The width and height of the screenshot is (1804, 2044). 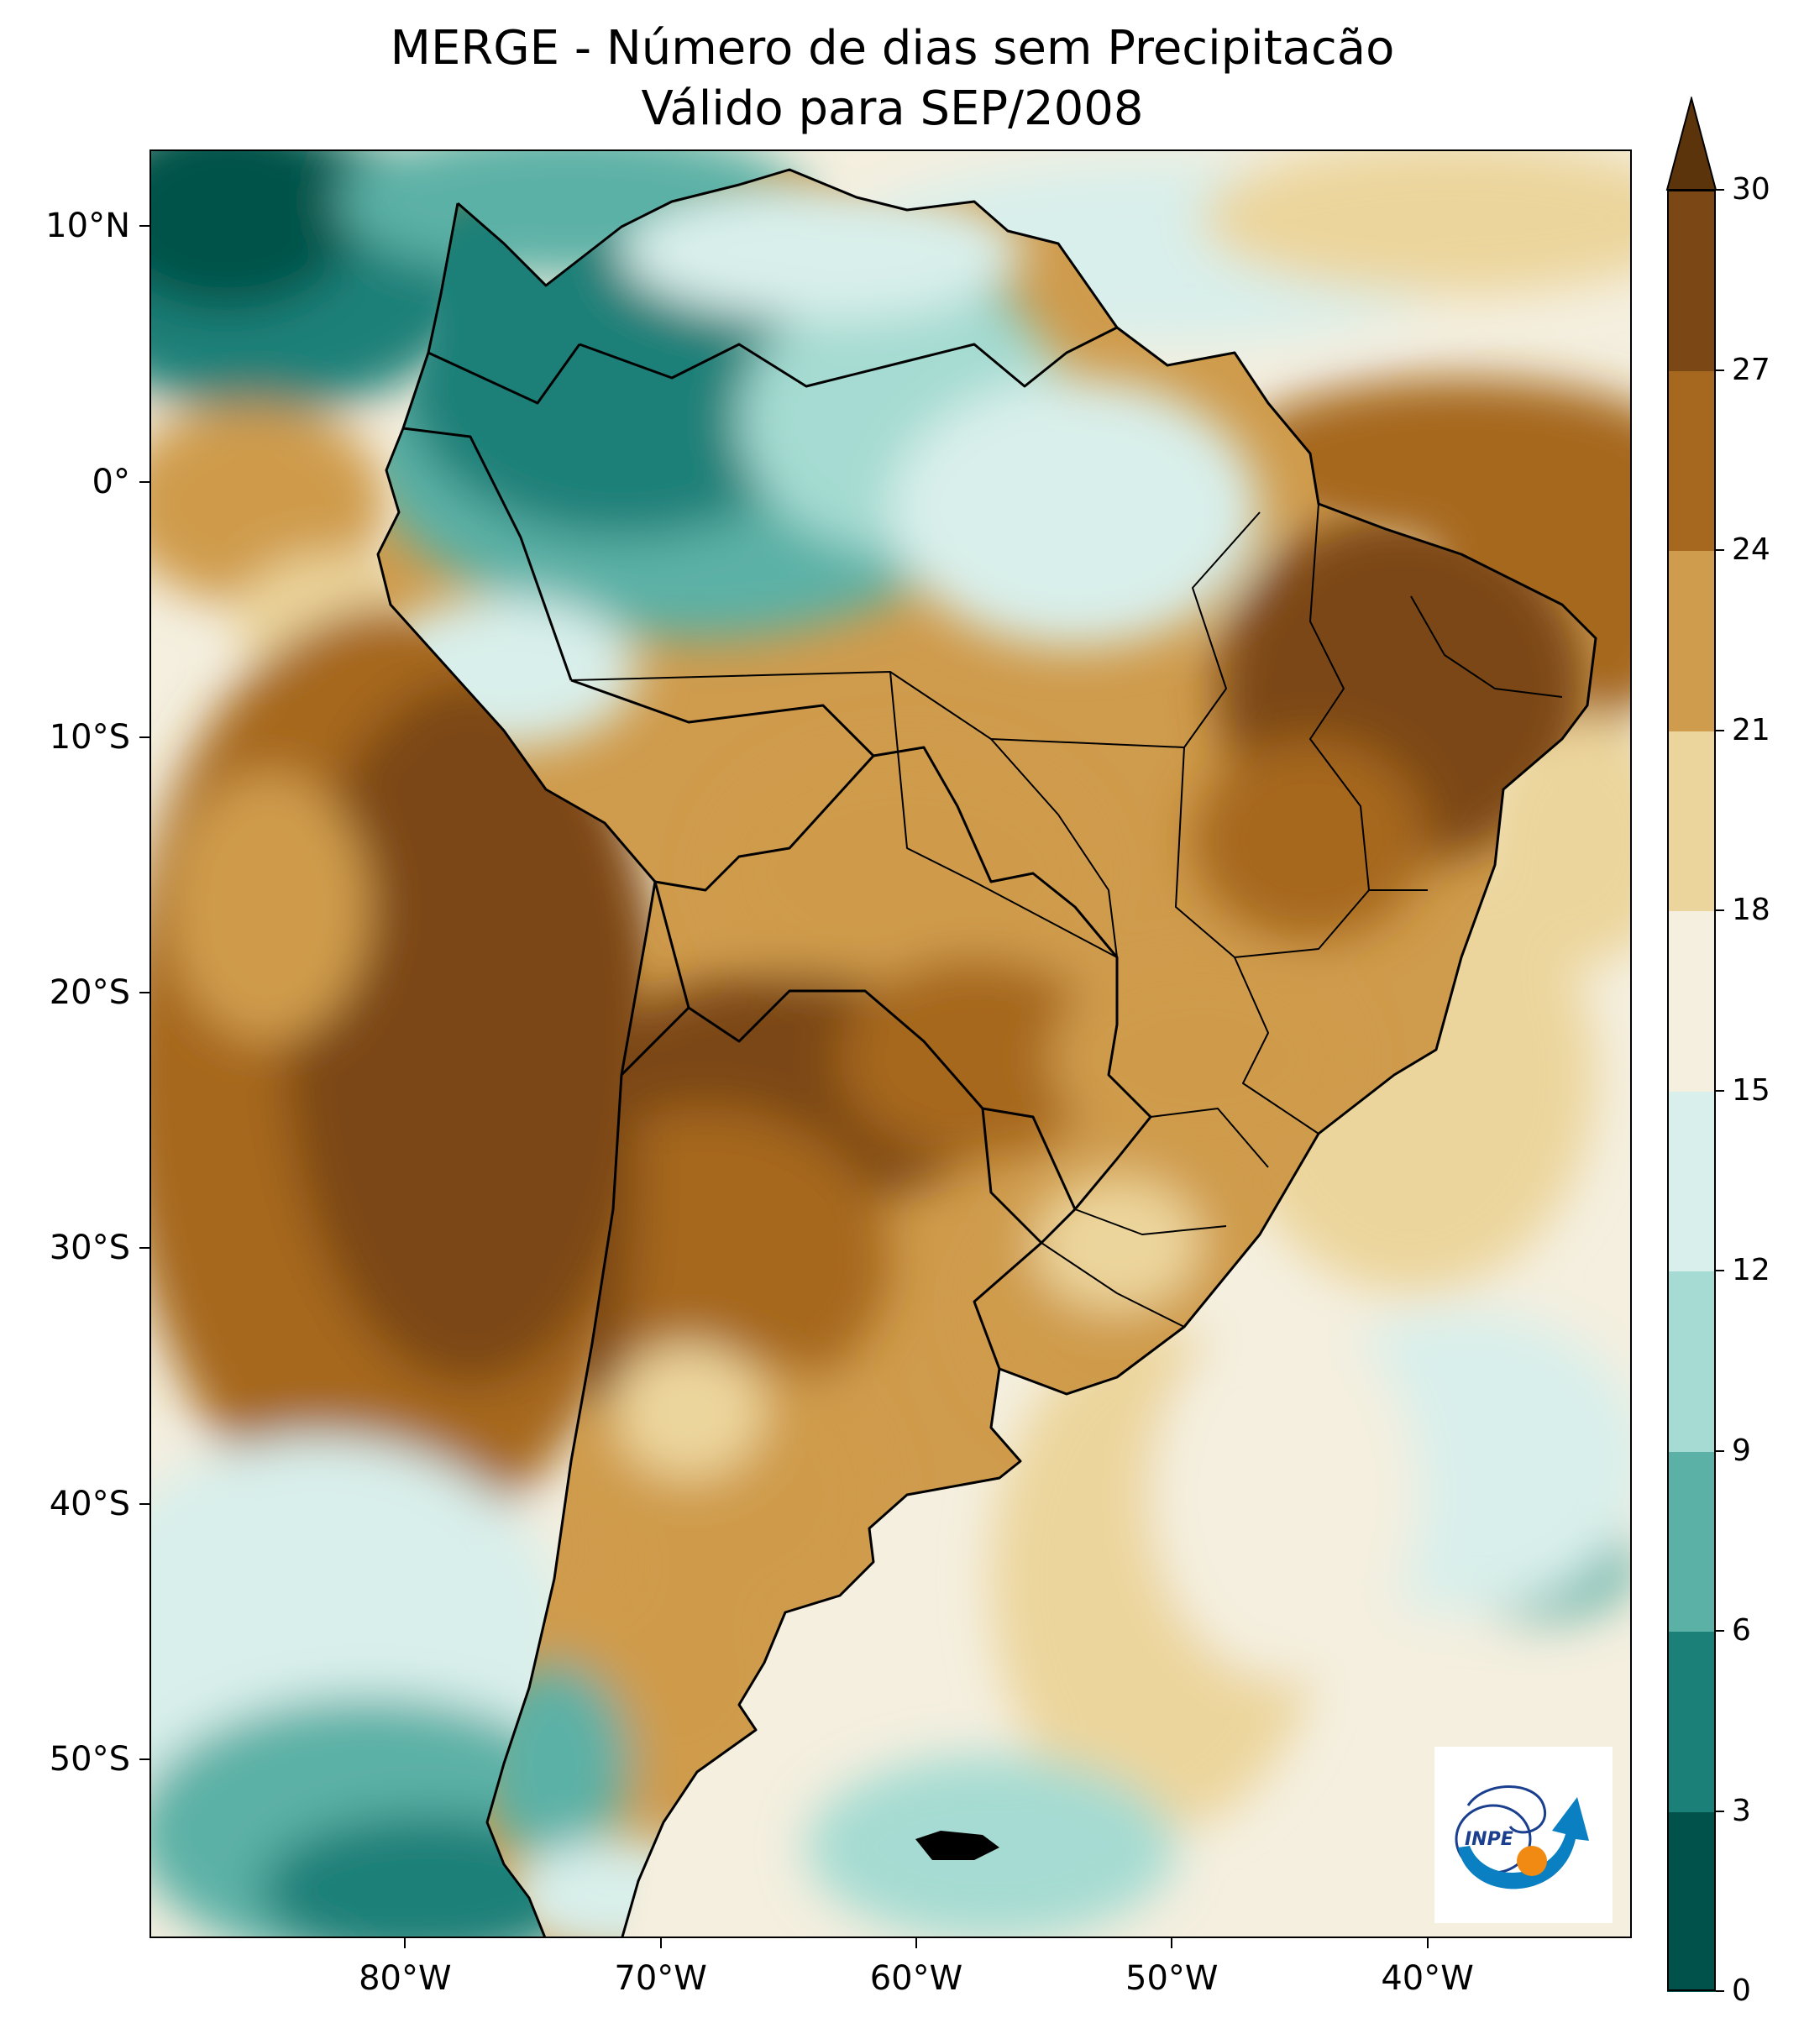 What do you see at coordinates (89, 993) in the screenshot?
I see `lat-tick-label: 20°S` at bounding box center [89, 993].